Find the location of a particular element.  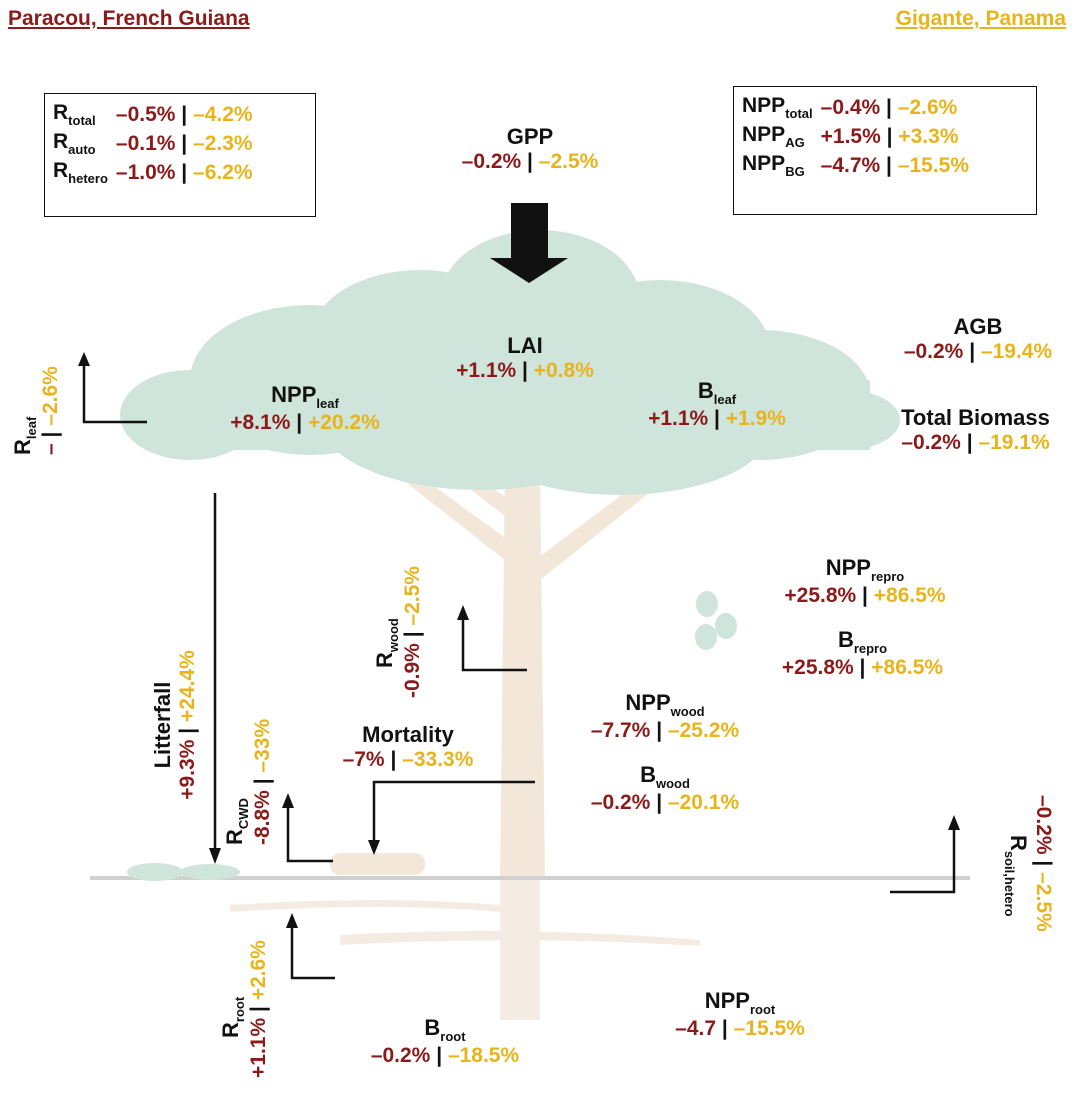

roots is located at coordinates (465, 950).